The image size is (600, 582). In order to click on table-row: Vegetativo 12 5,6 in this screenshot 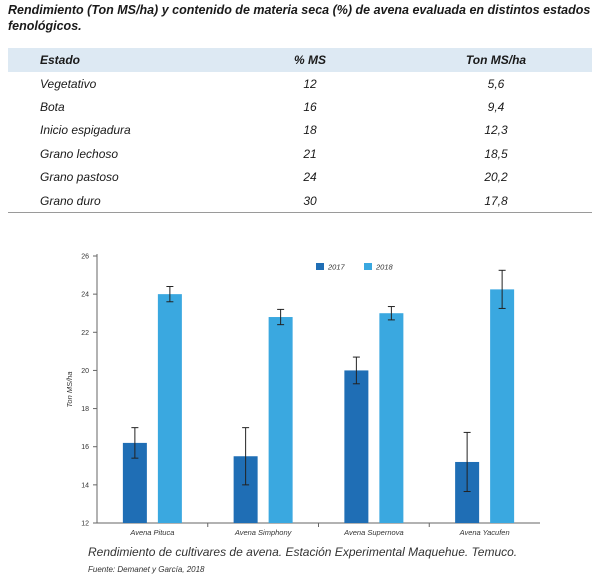, I will do `click(300, 83)`.